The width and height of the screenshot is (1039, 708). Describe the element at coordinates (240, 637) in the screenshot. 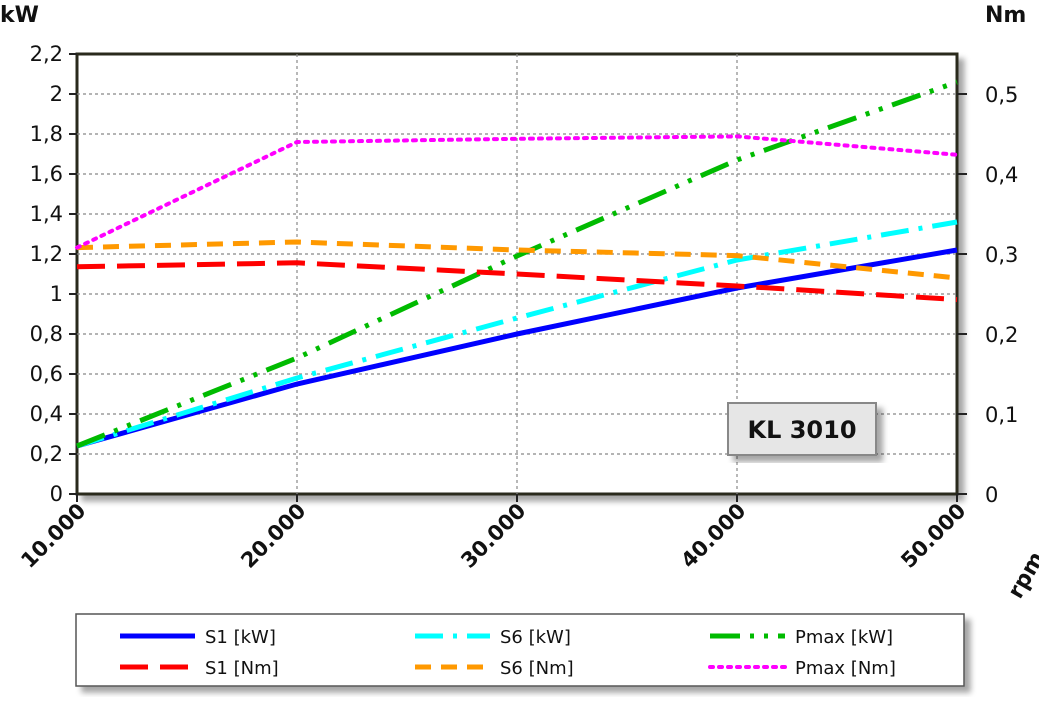

I see `legend-label: S1 [kW]` at that location.